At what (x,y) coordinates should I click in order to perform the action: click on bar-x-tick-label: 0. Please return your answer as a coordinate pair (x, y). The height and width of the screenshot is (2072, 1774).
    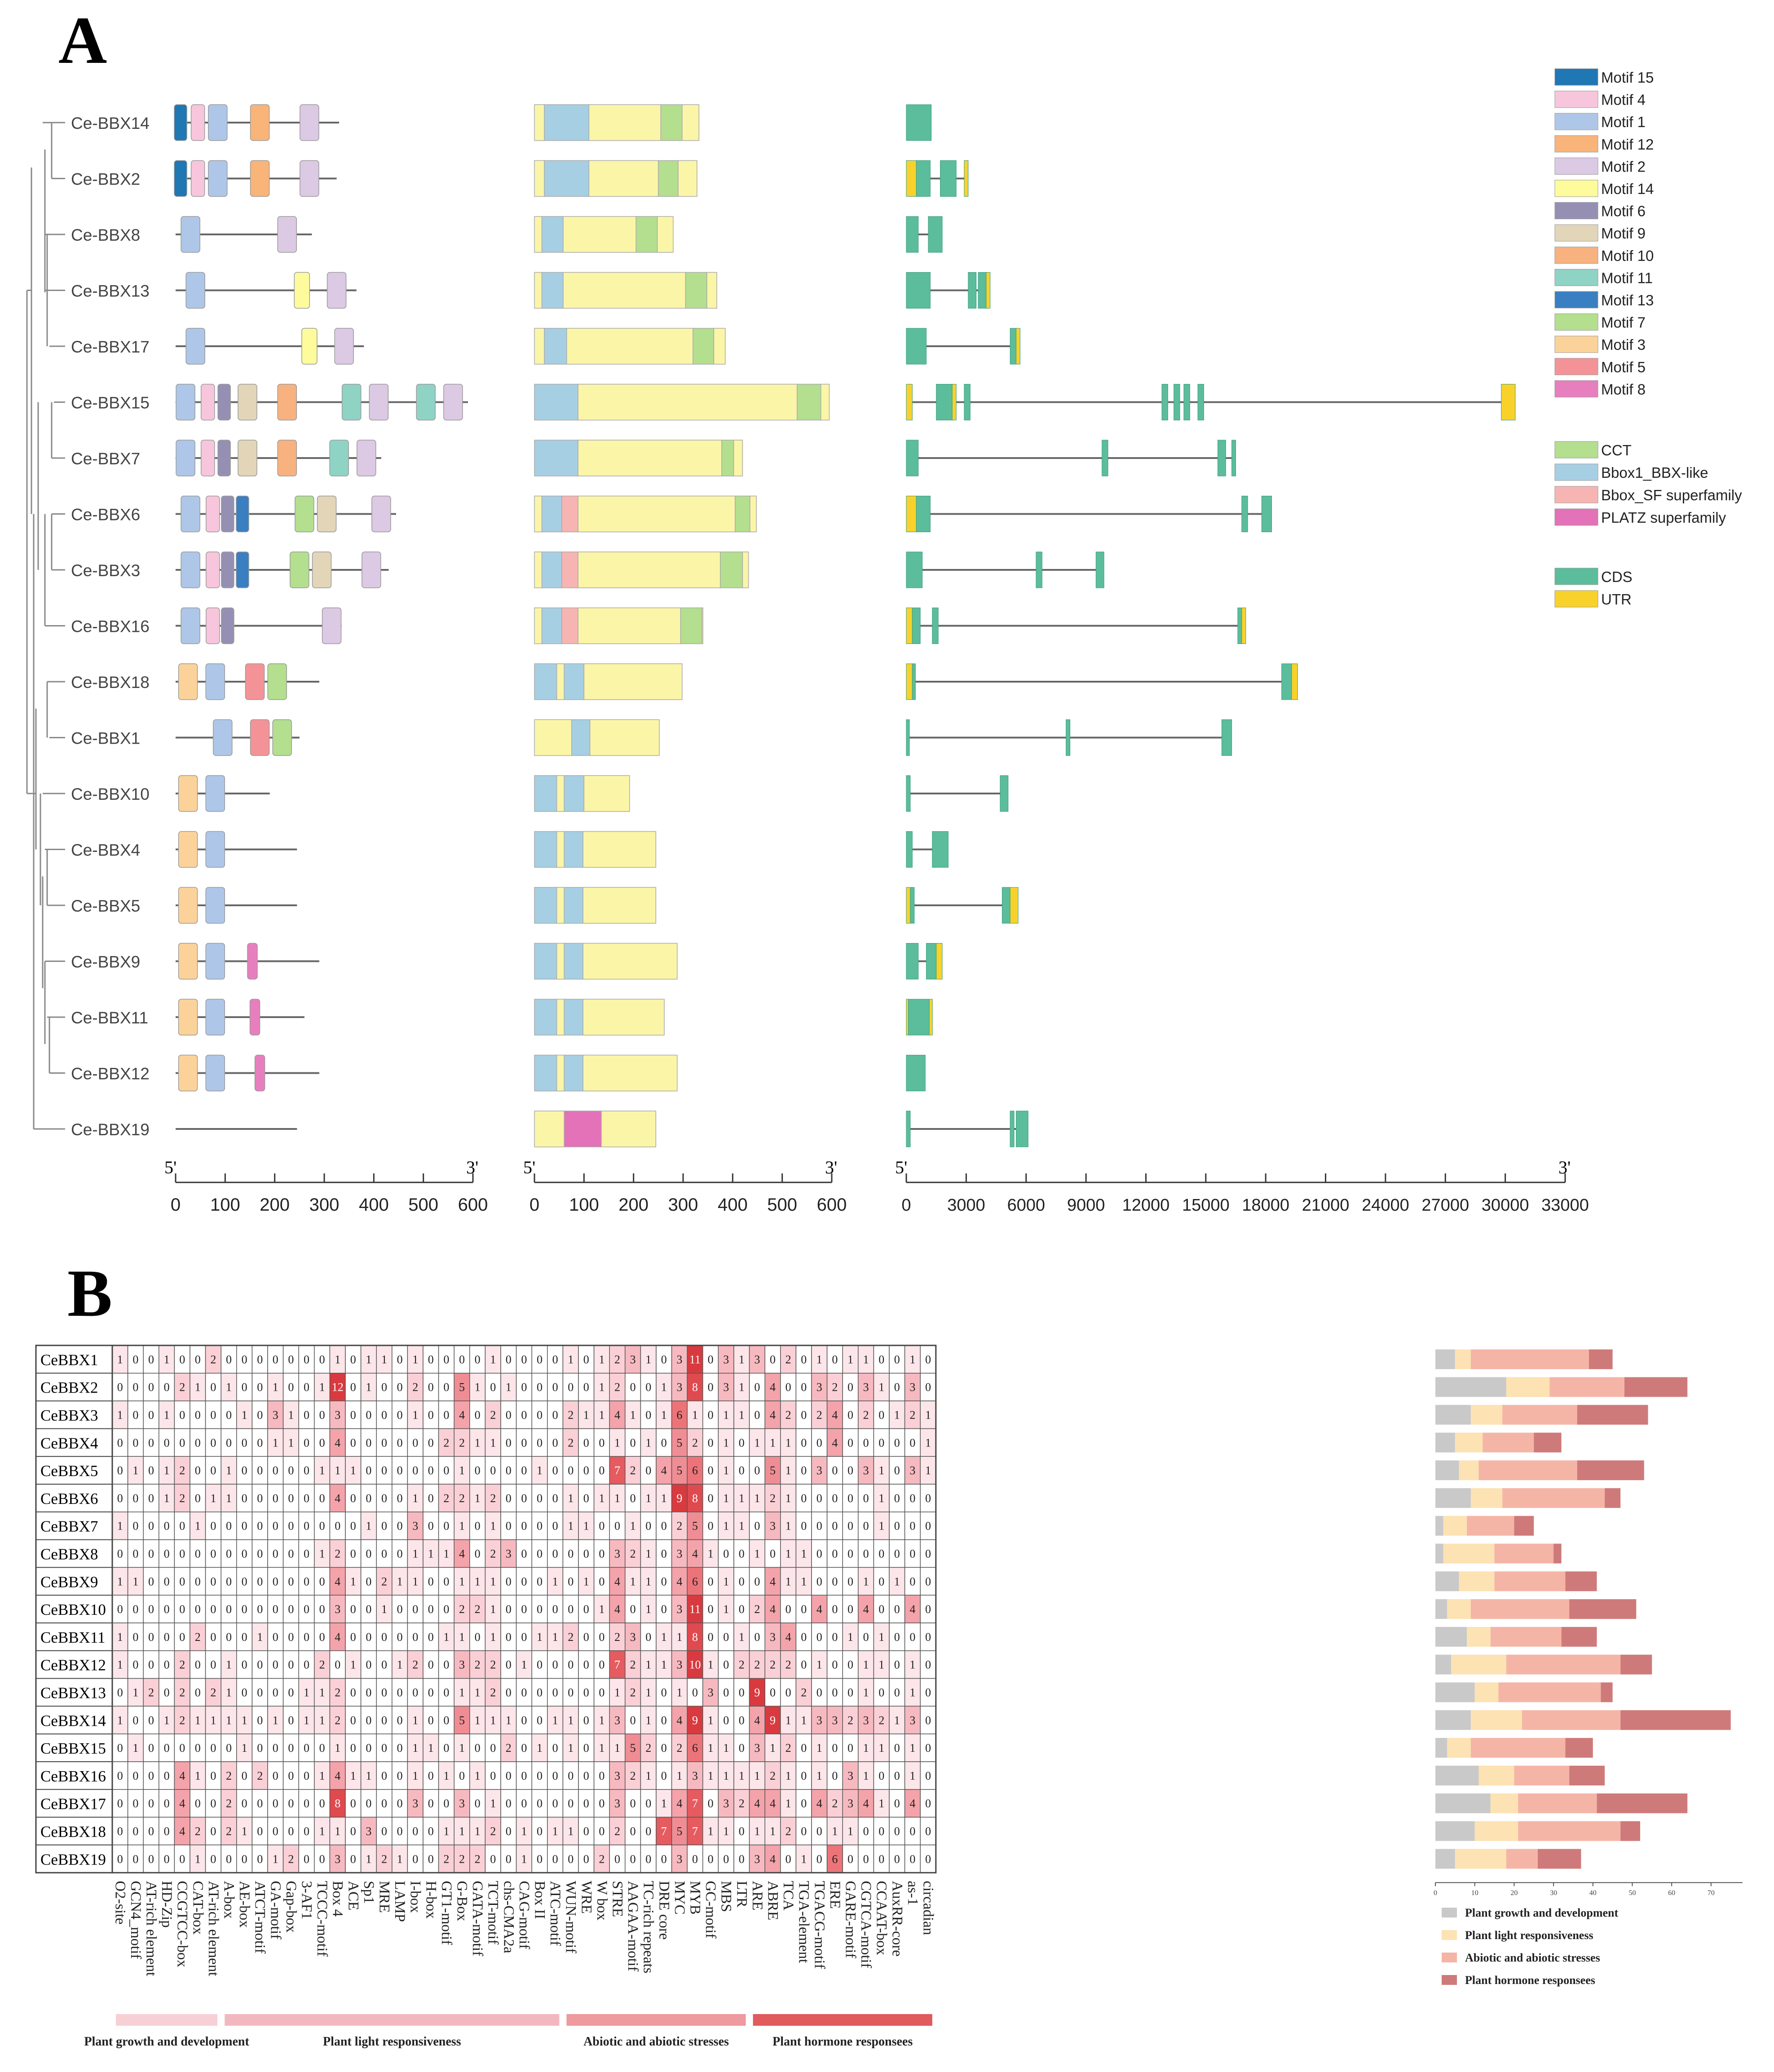
    Looking at the image, I should click on (1435, 1893).